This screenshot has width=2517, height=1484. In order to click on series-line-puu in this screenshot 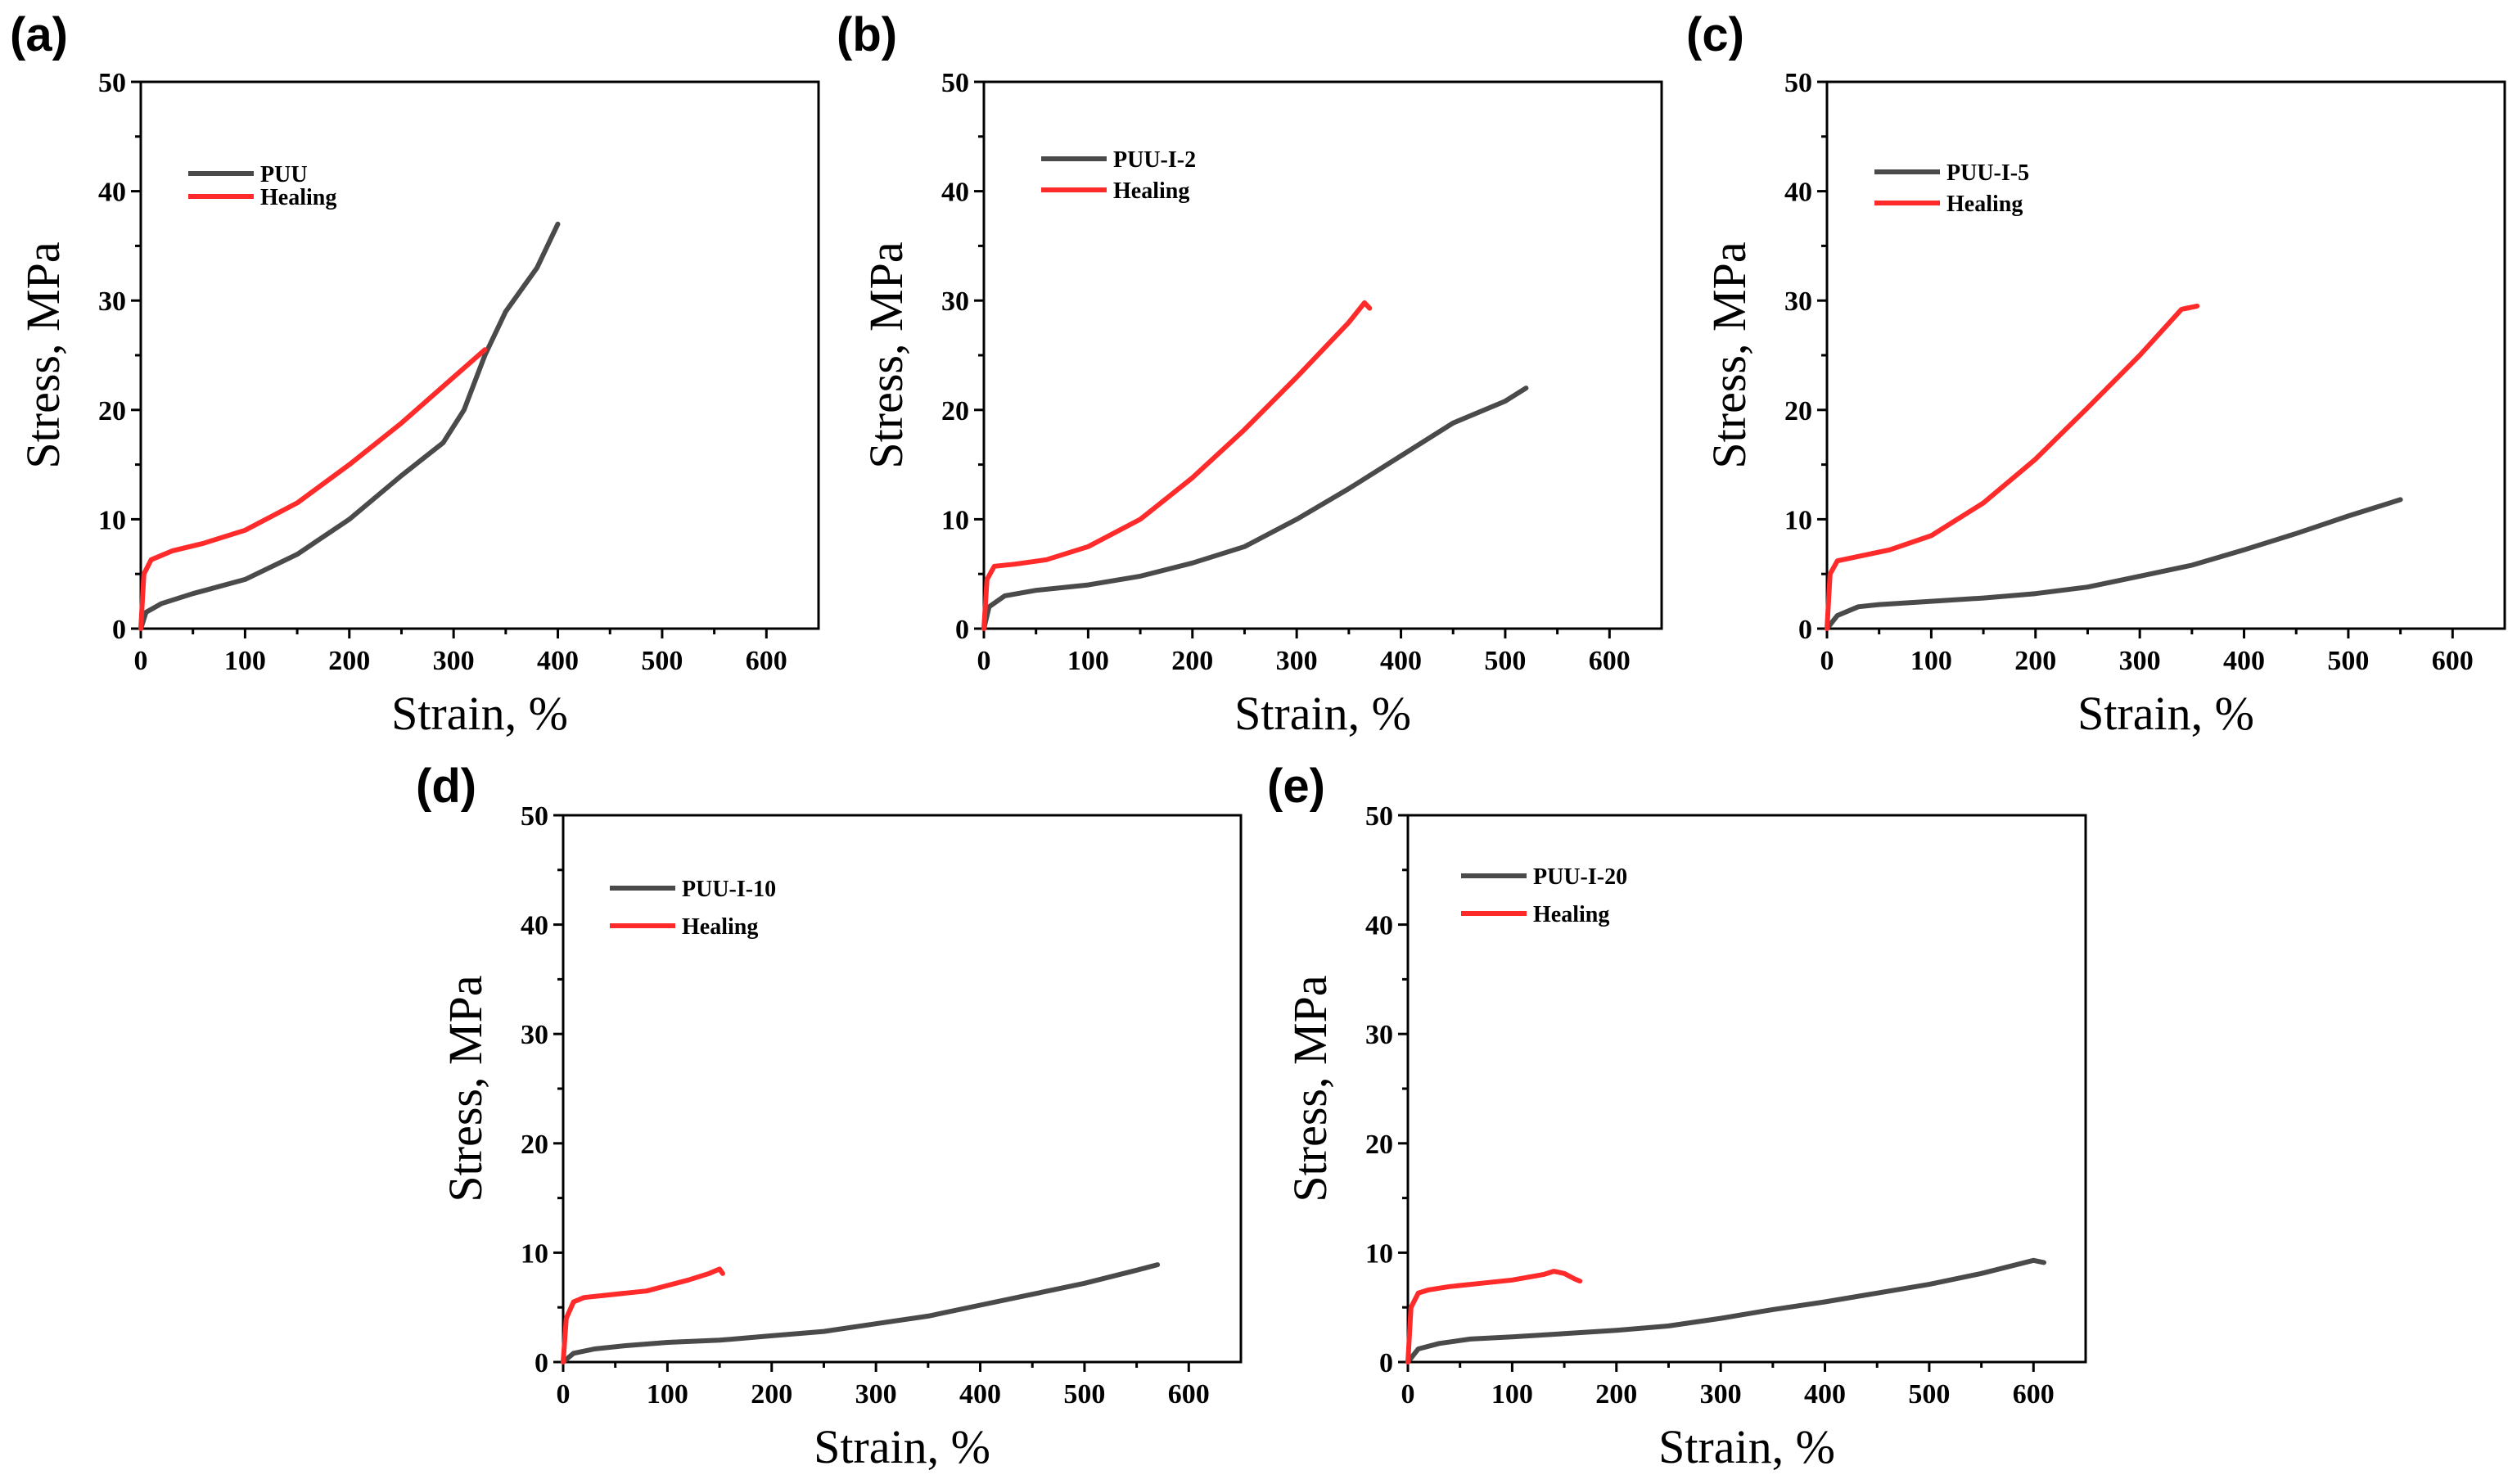, I will do `click(349, 426)`.